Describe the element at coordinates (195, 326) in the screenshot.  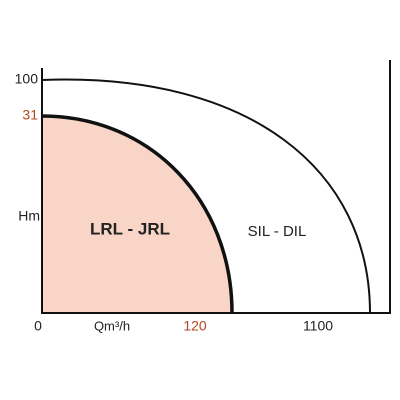
I see `x-mark-label: 120` at that location.